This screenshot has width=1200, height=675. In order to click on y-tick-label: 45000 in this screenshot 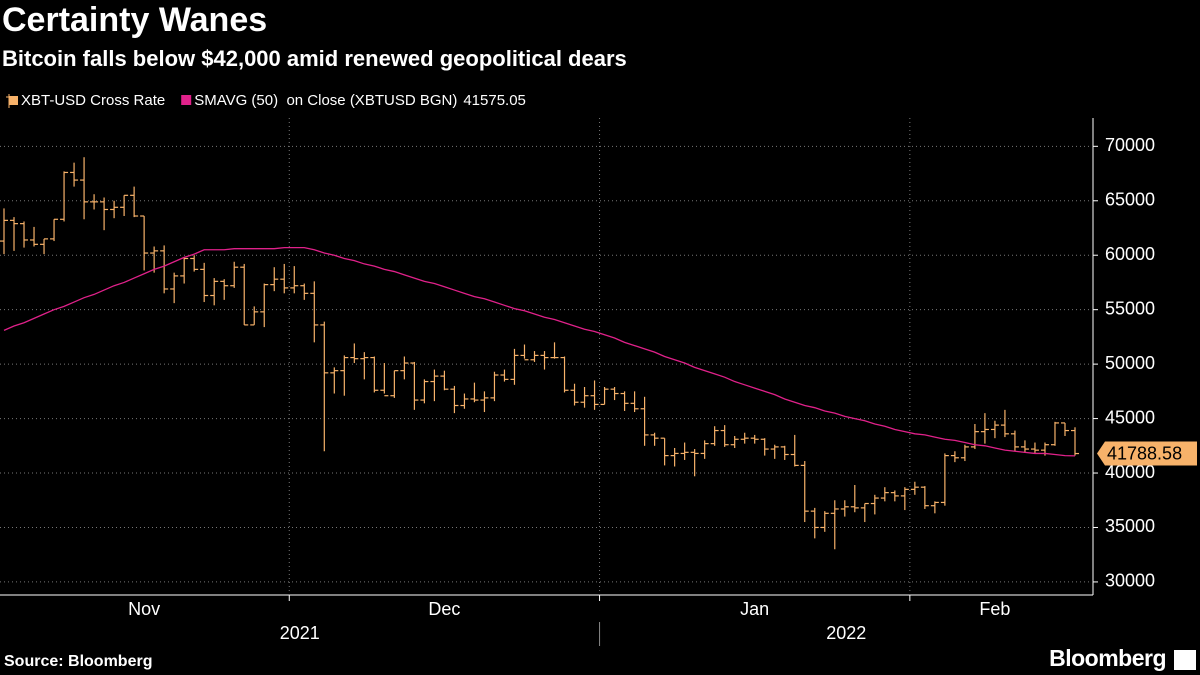, I will do `click(1130, 417)`.